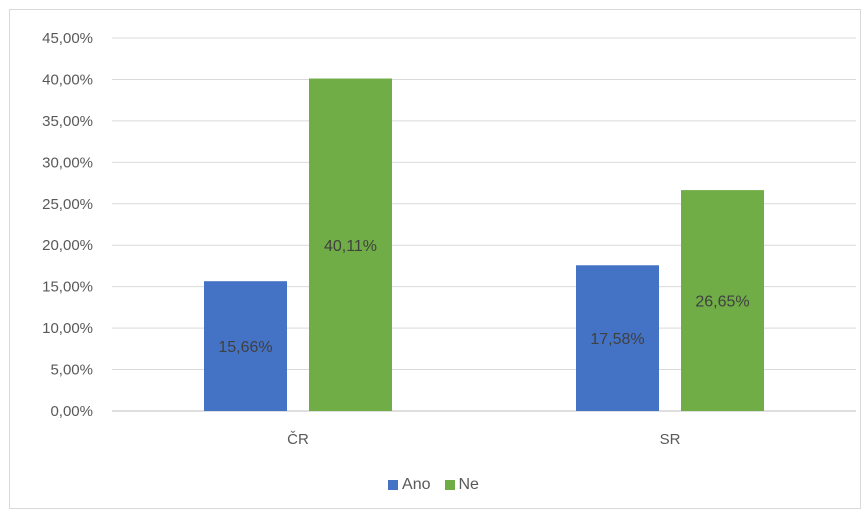 Image resolution: width=867 pixels, height=513 pixels. I want to click on data-label: 17,58%, so click(617, 339).